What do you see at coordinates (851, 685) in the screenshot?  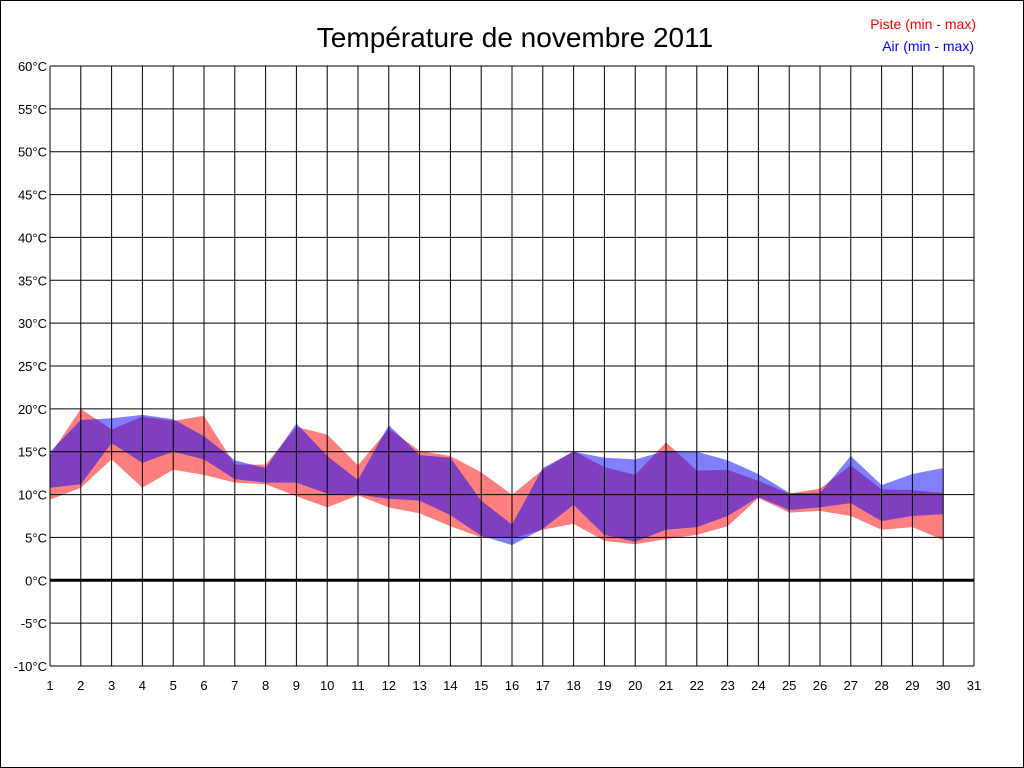 I see `x-tick-label: 27` at bounding box center [851, 685].